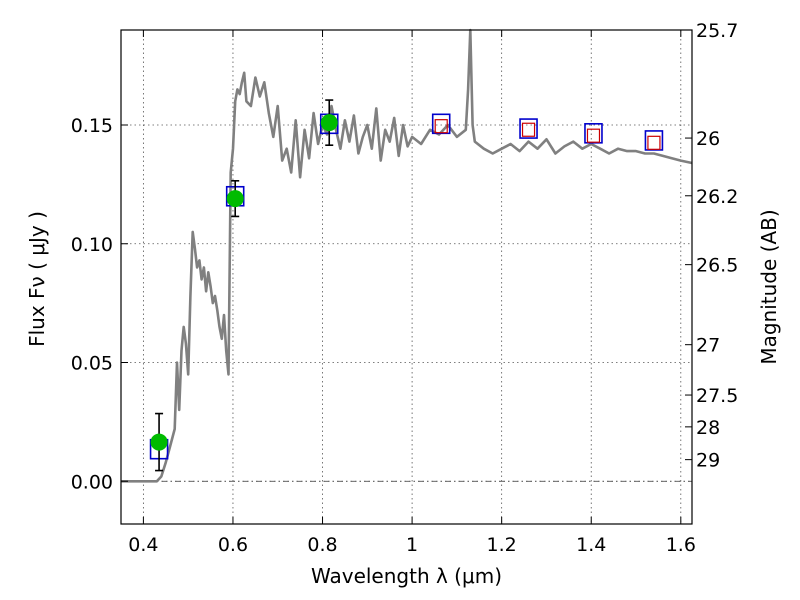 The image size is (800, 600). Describe the element at coordinates (717, 31) in the screenshot. I see `y2-tick-label: 25.7` at that location.